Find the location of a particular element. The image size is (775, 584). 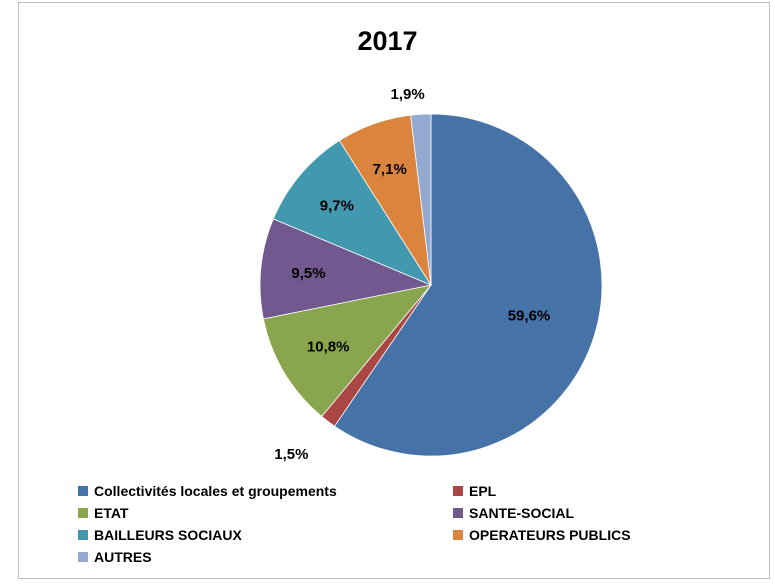

legend-label: ETAT is located at coordinates (111, 513).